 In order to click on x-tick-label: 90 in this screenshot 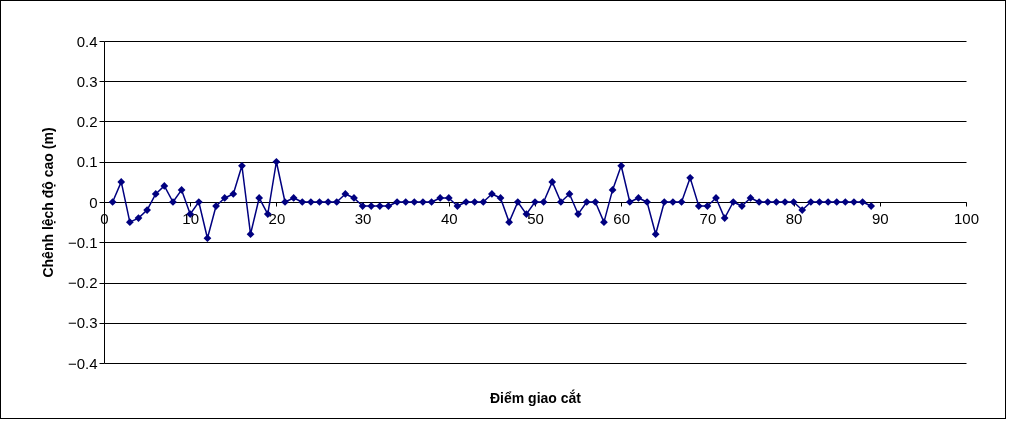, I will do `click(880, 218)`.